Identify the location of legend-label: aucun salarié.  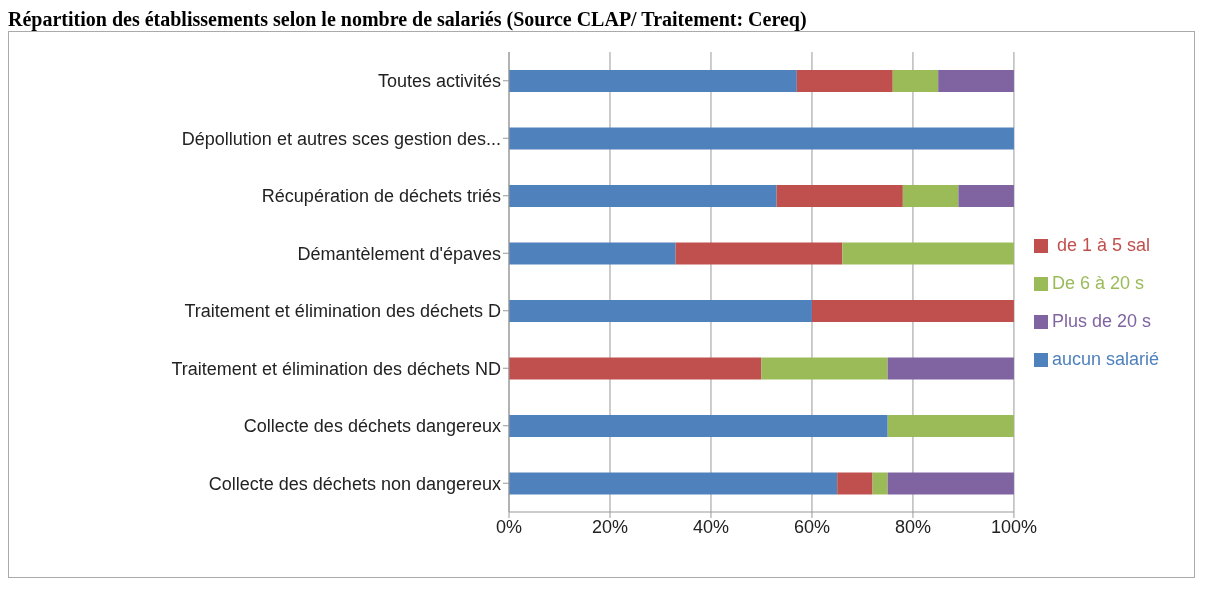
(1105, 359).